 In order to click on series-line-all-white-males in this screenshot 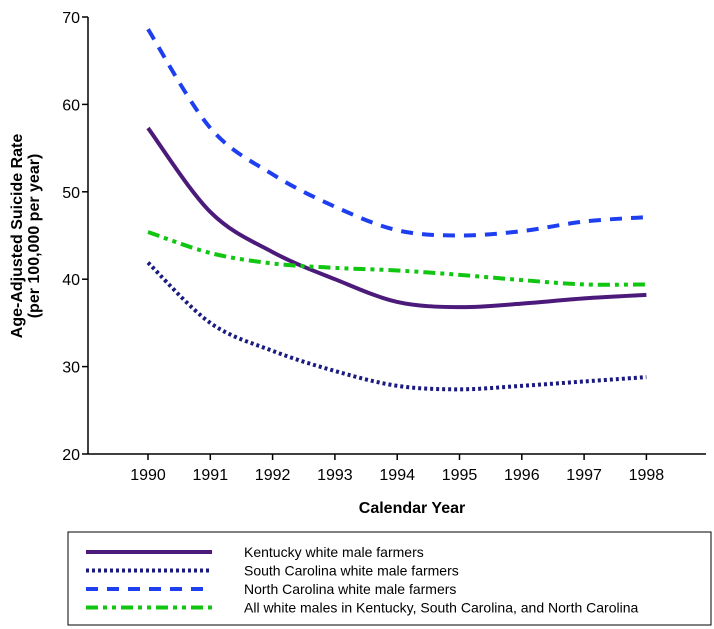, I will do `click(397, 258)`.